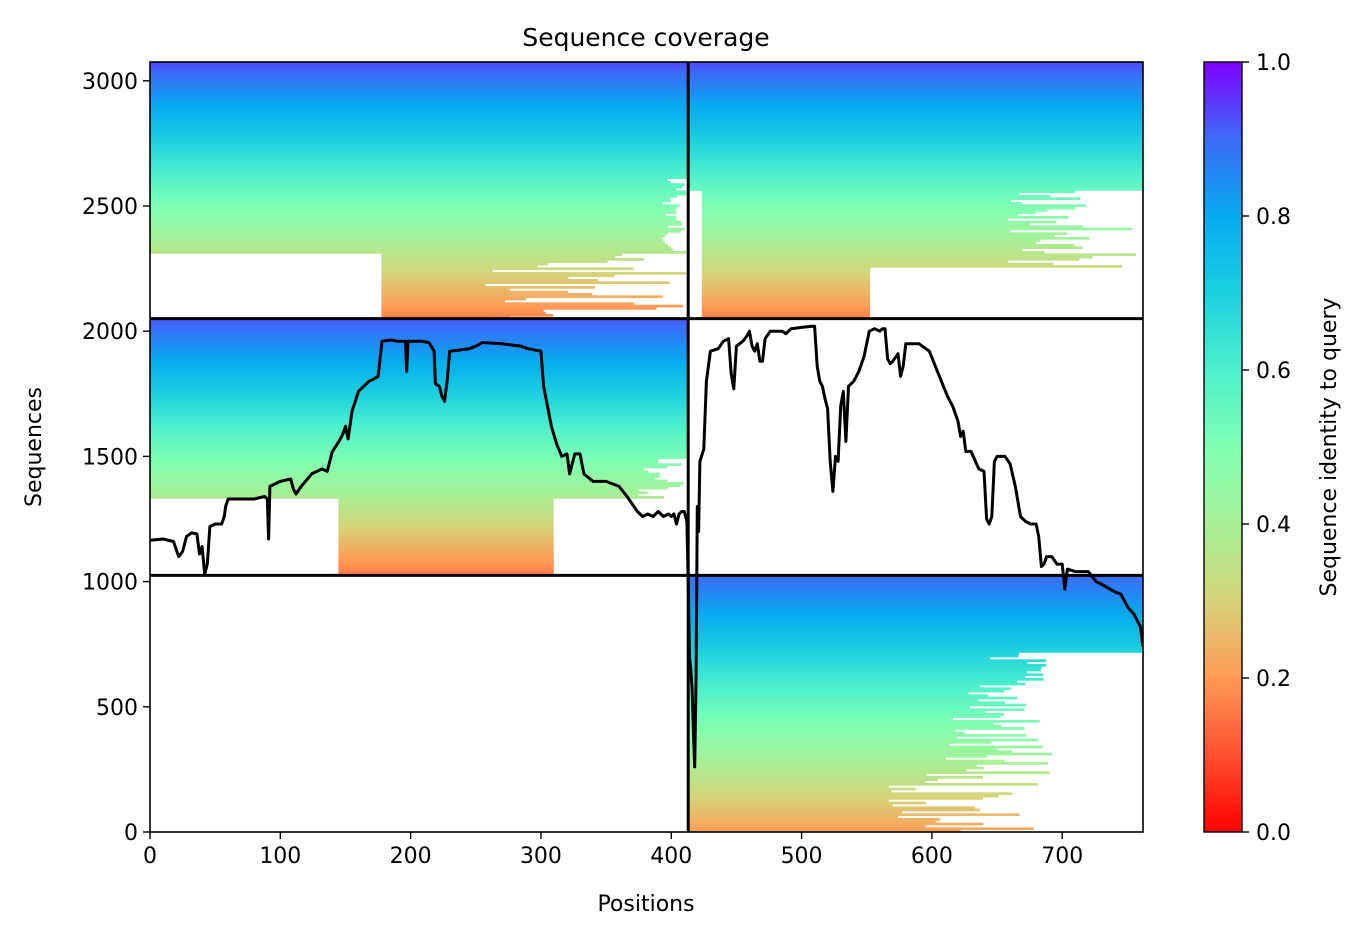 Image resolution: width=1364 pixels, height=939 pixels. Describe the element at coordinates (645, 904) in the screenshot. I see `x-axis-label: Positions` at that location.